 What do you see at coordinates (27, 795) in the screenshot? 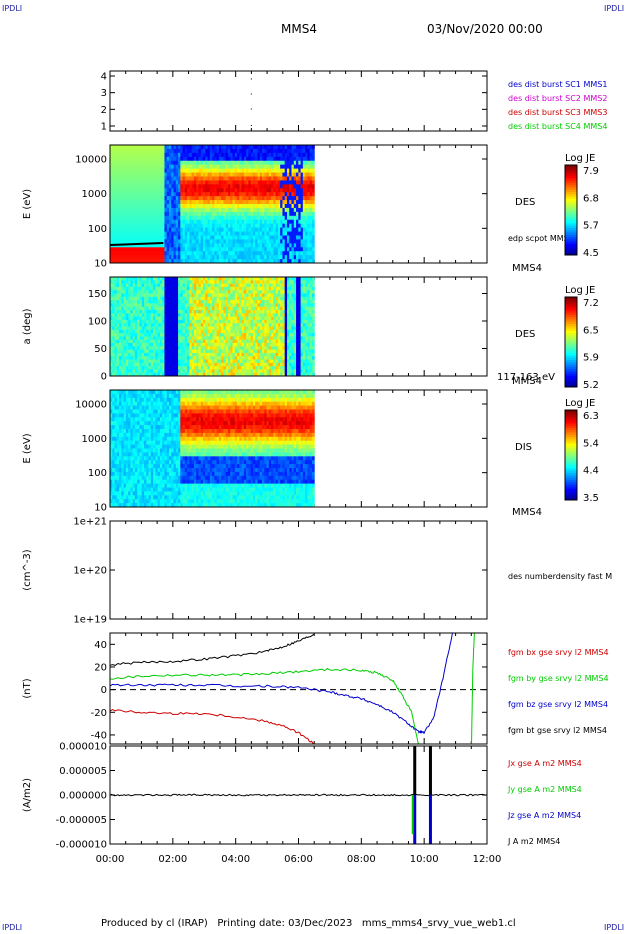
I see `y-axis-label: (A/m2)` at bounding box center [27, 795].